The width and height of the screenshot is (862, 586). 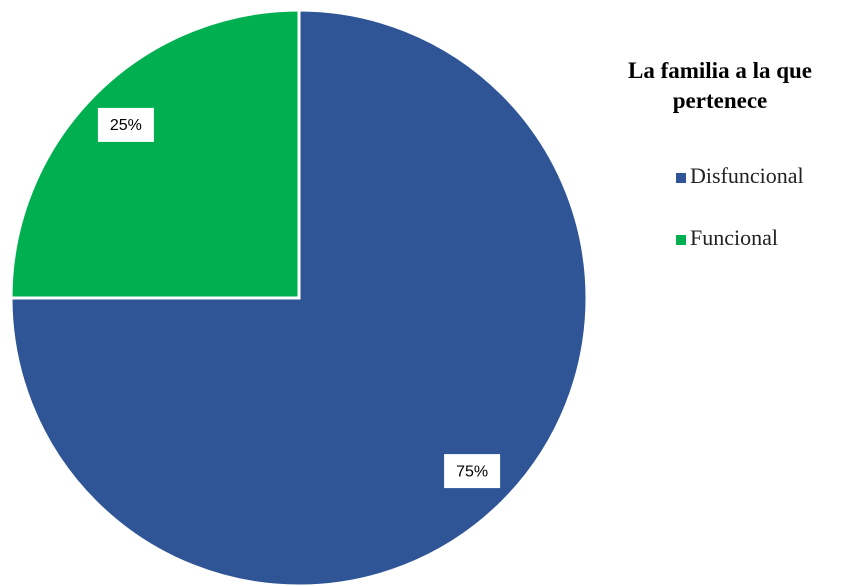 What do you see at coordinates (719, 85) in the screenshot?
I see `legend-title: La familia a la que pertenece` at bounding box center [719, 85].